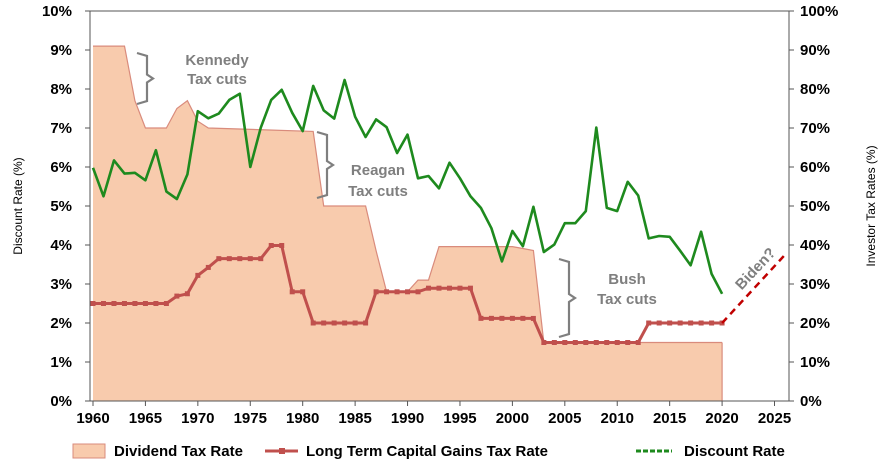  I want to click on kennedy-label-line2: Tax cuts, so click(217, 79).